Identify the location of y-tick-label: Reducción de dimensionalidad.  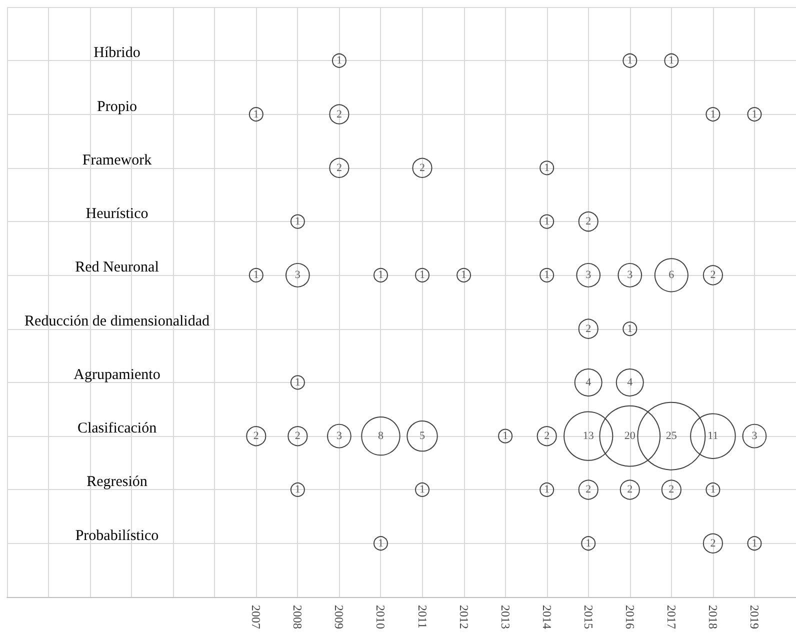
(117, 321).